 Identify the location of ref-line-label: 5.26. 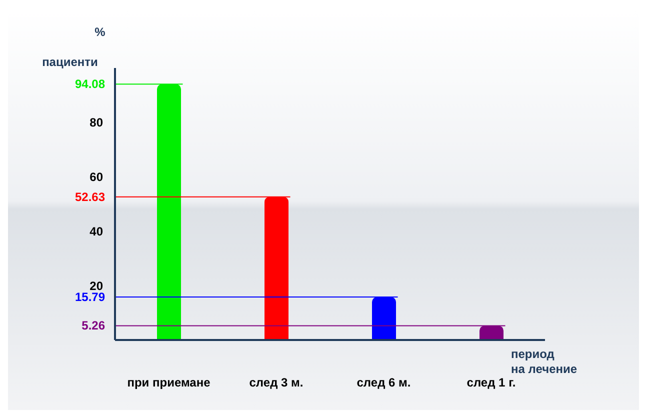
(94, 325).